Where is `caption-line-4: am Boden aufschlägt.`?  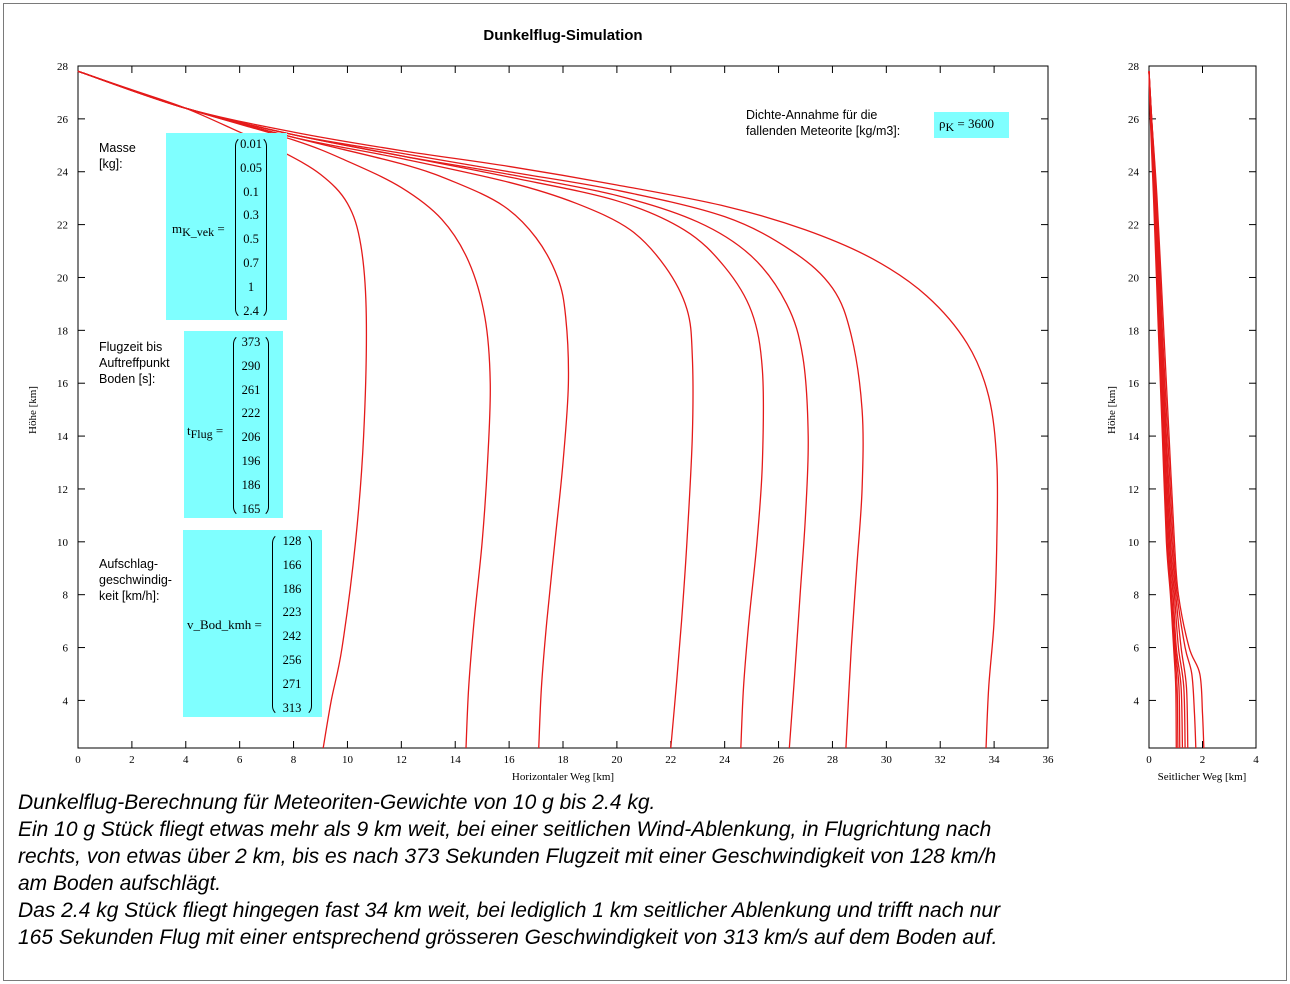
caption-line-4: am Boden aufschlägt. is located at coordinates (649, 883).